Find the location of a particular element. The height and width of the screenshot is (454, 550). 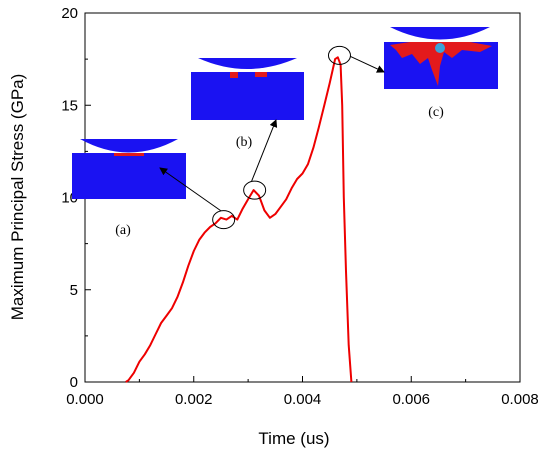

x-tick-label: 0.004 is located at coordinates (303, 399).